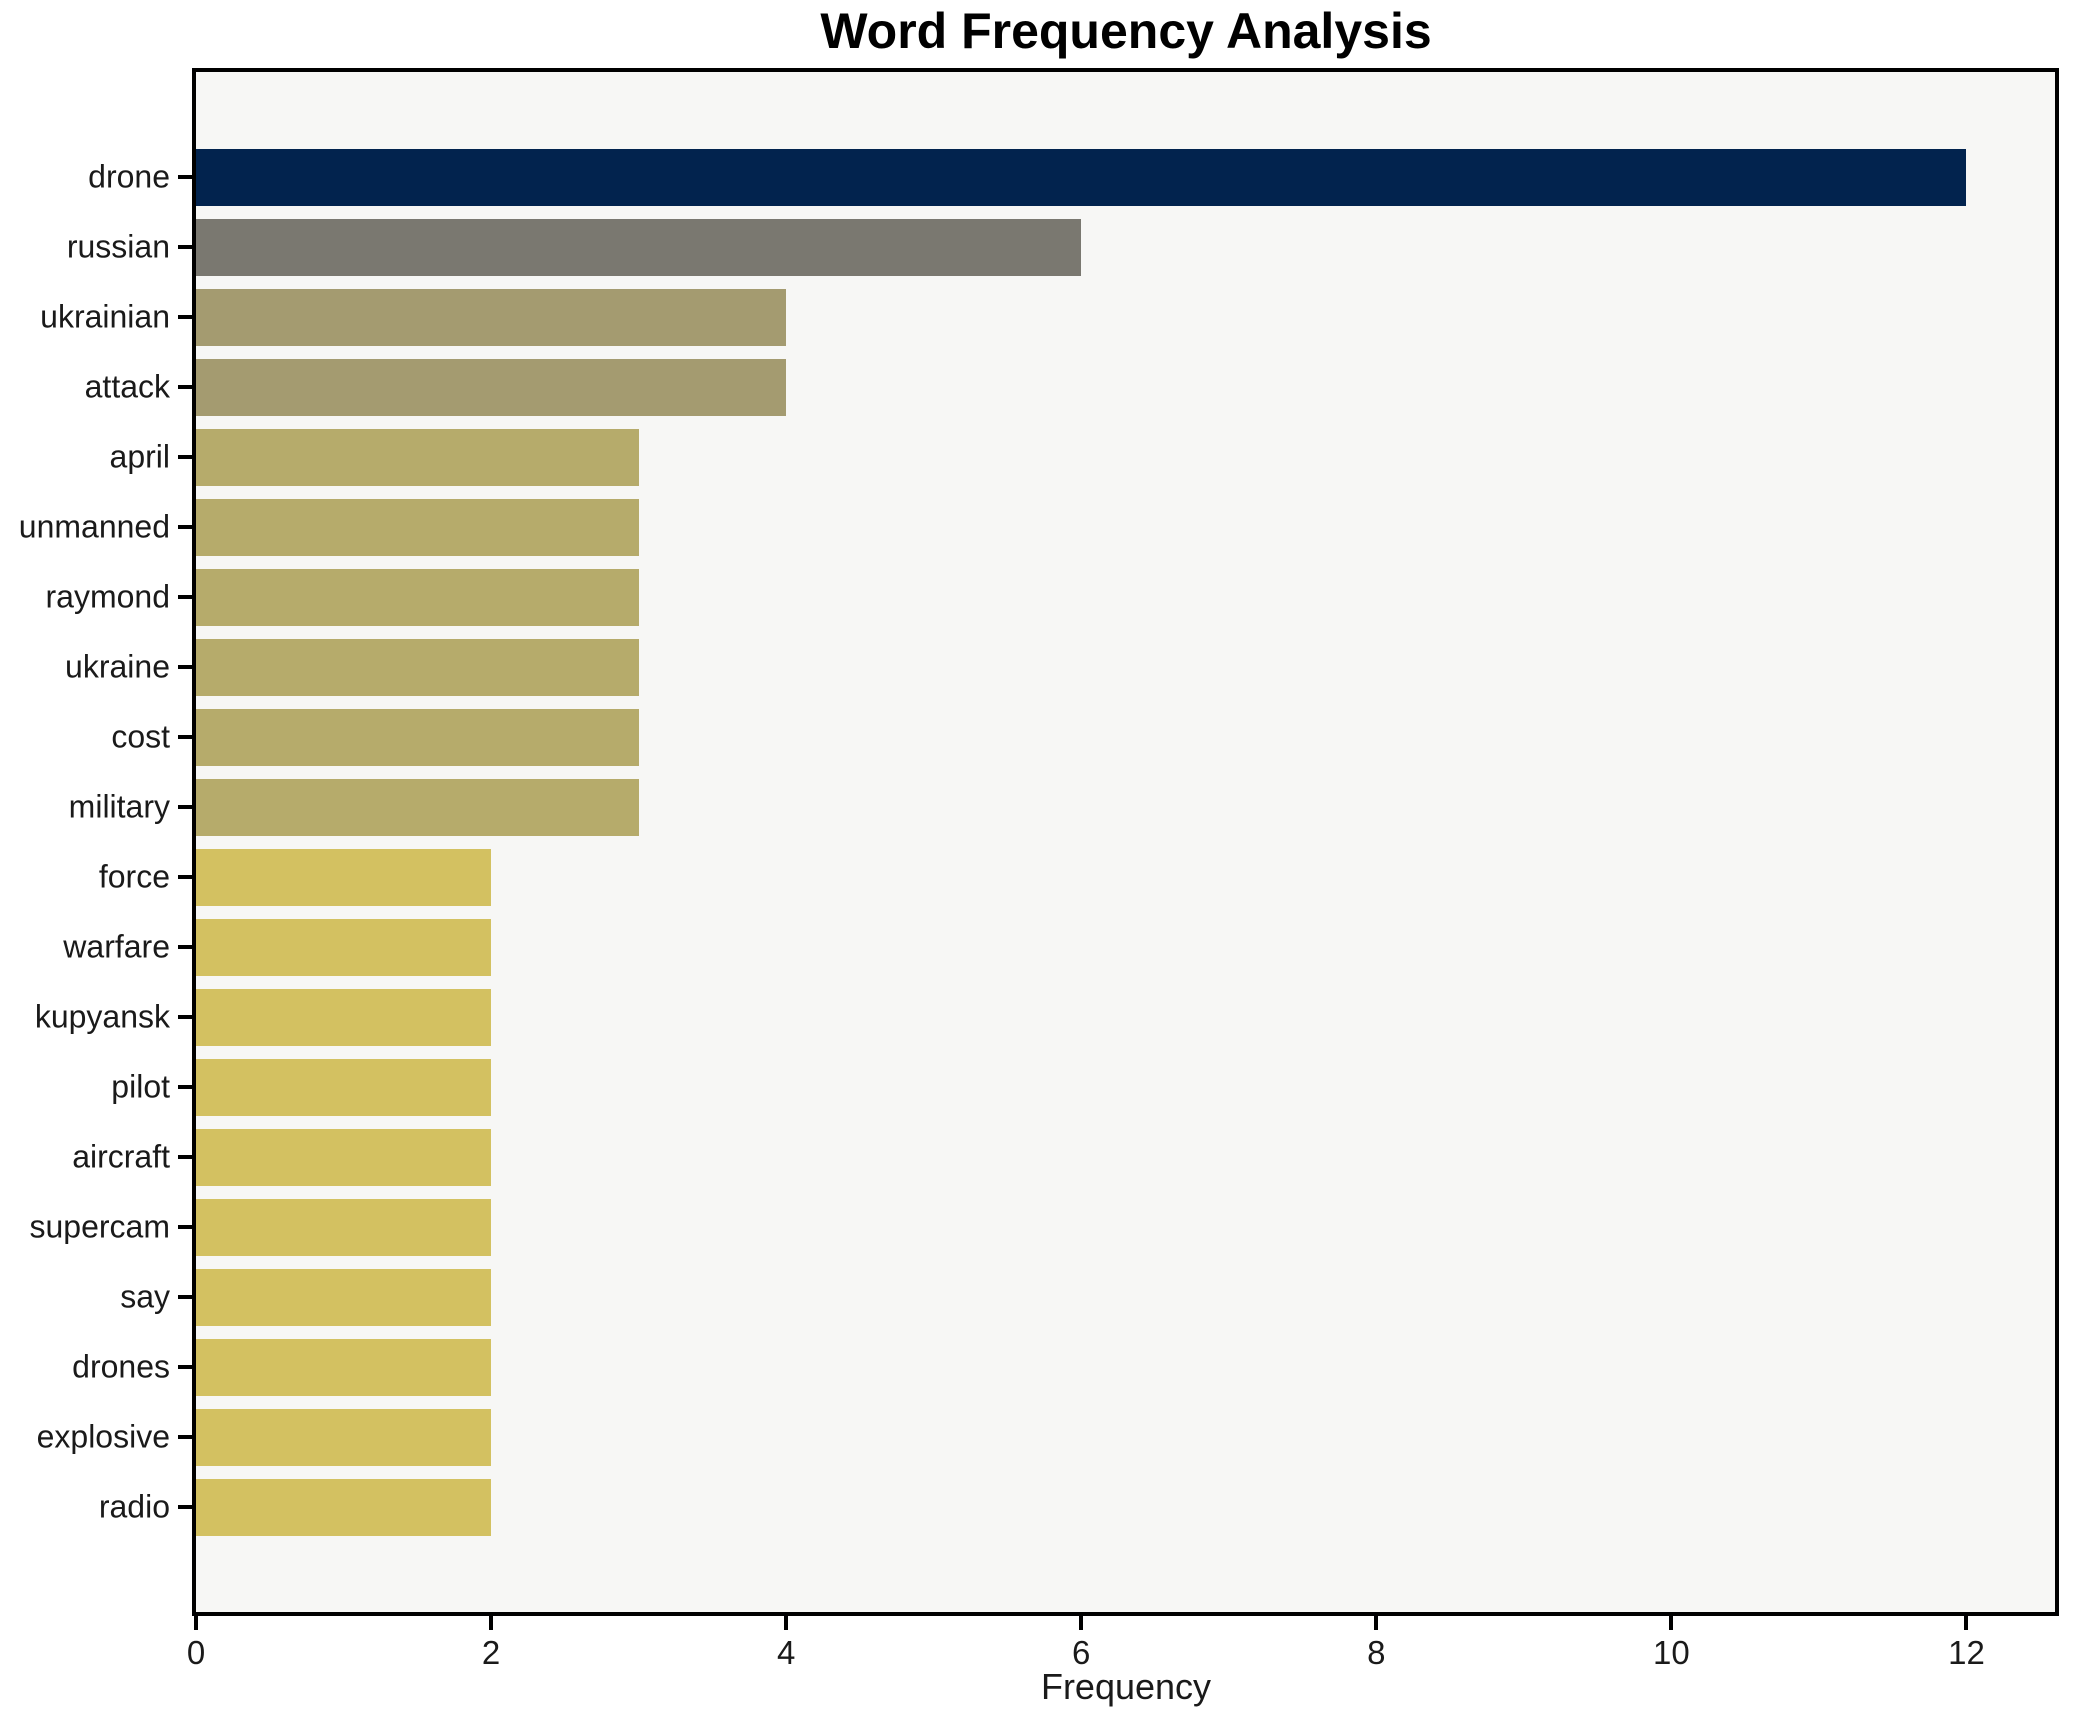  I want to click on bar-row: pilot, so click(1083, 1087).